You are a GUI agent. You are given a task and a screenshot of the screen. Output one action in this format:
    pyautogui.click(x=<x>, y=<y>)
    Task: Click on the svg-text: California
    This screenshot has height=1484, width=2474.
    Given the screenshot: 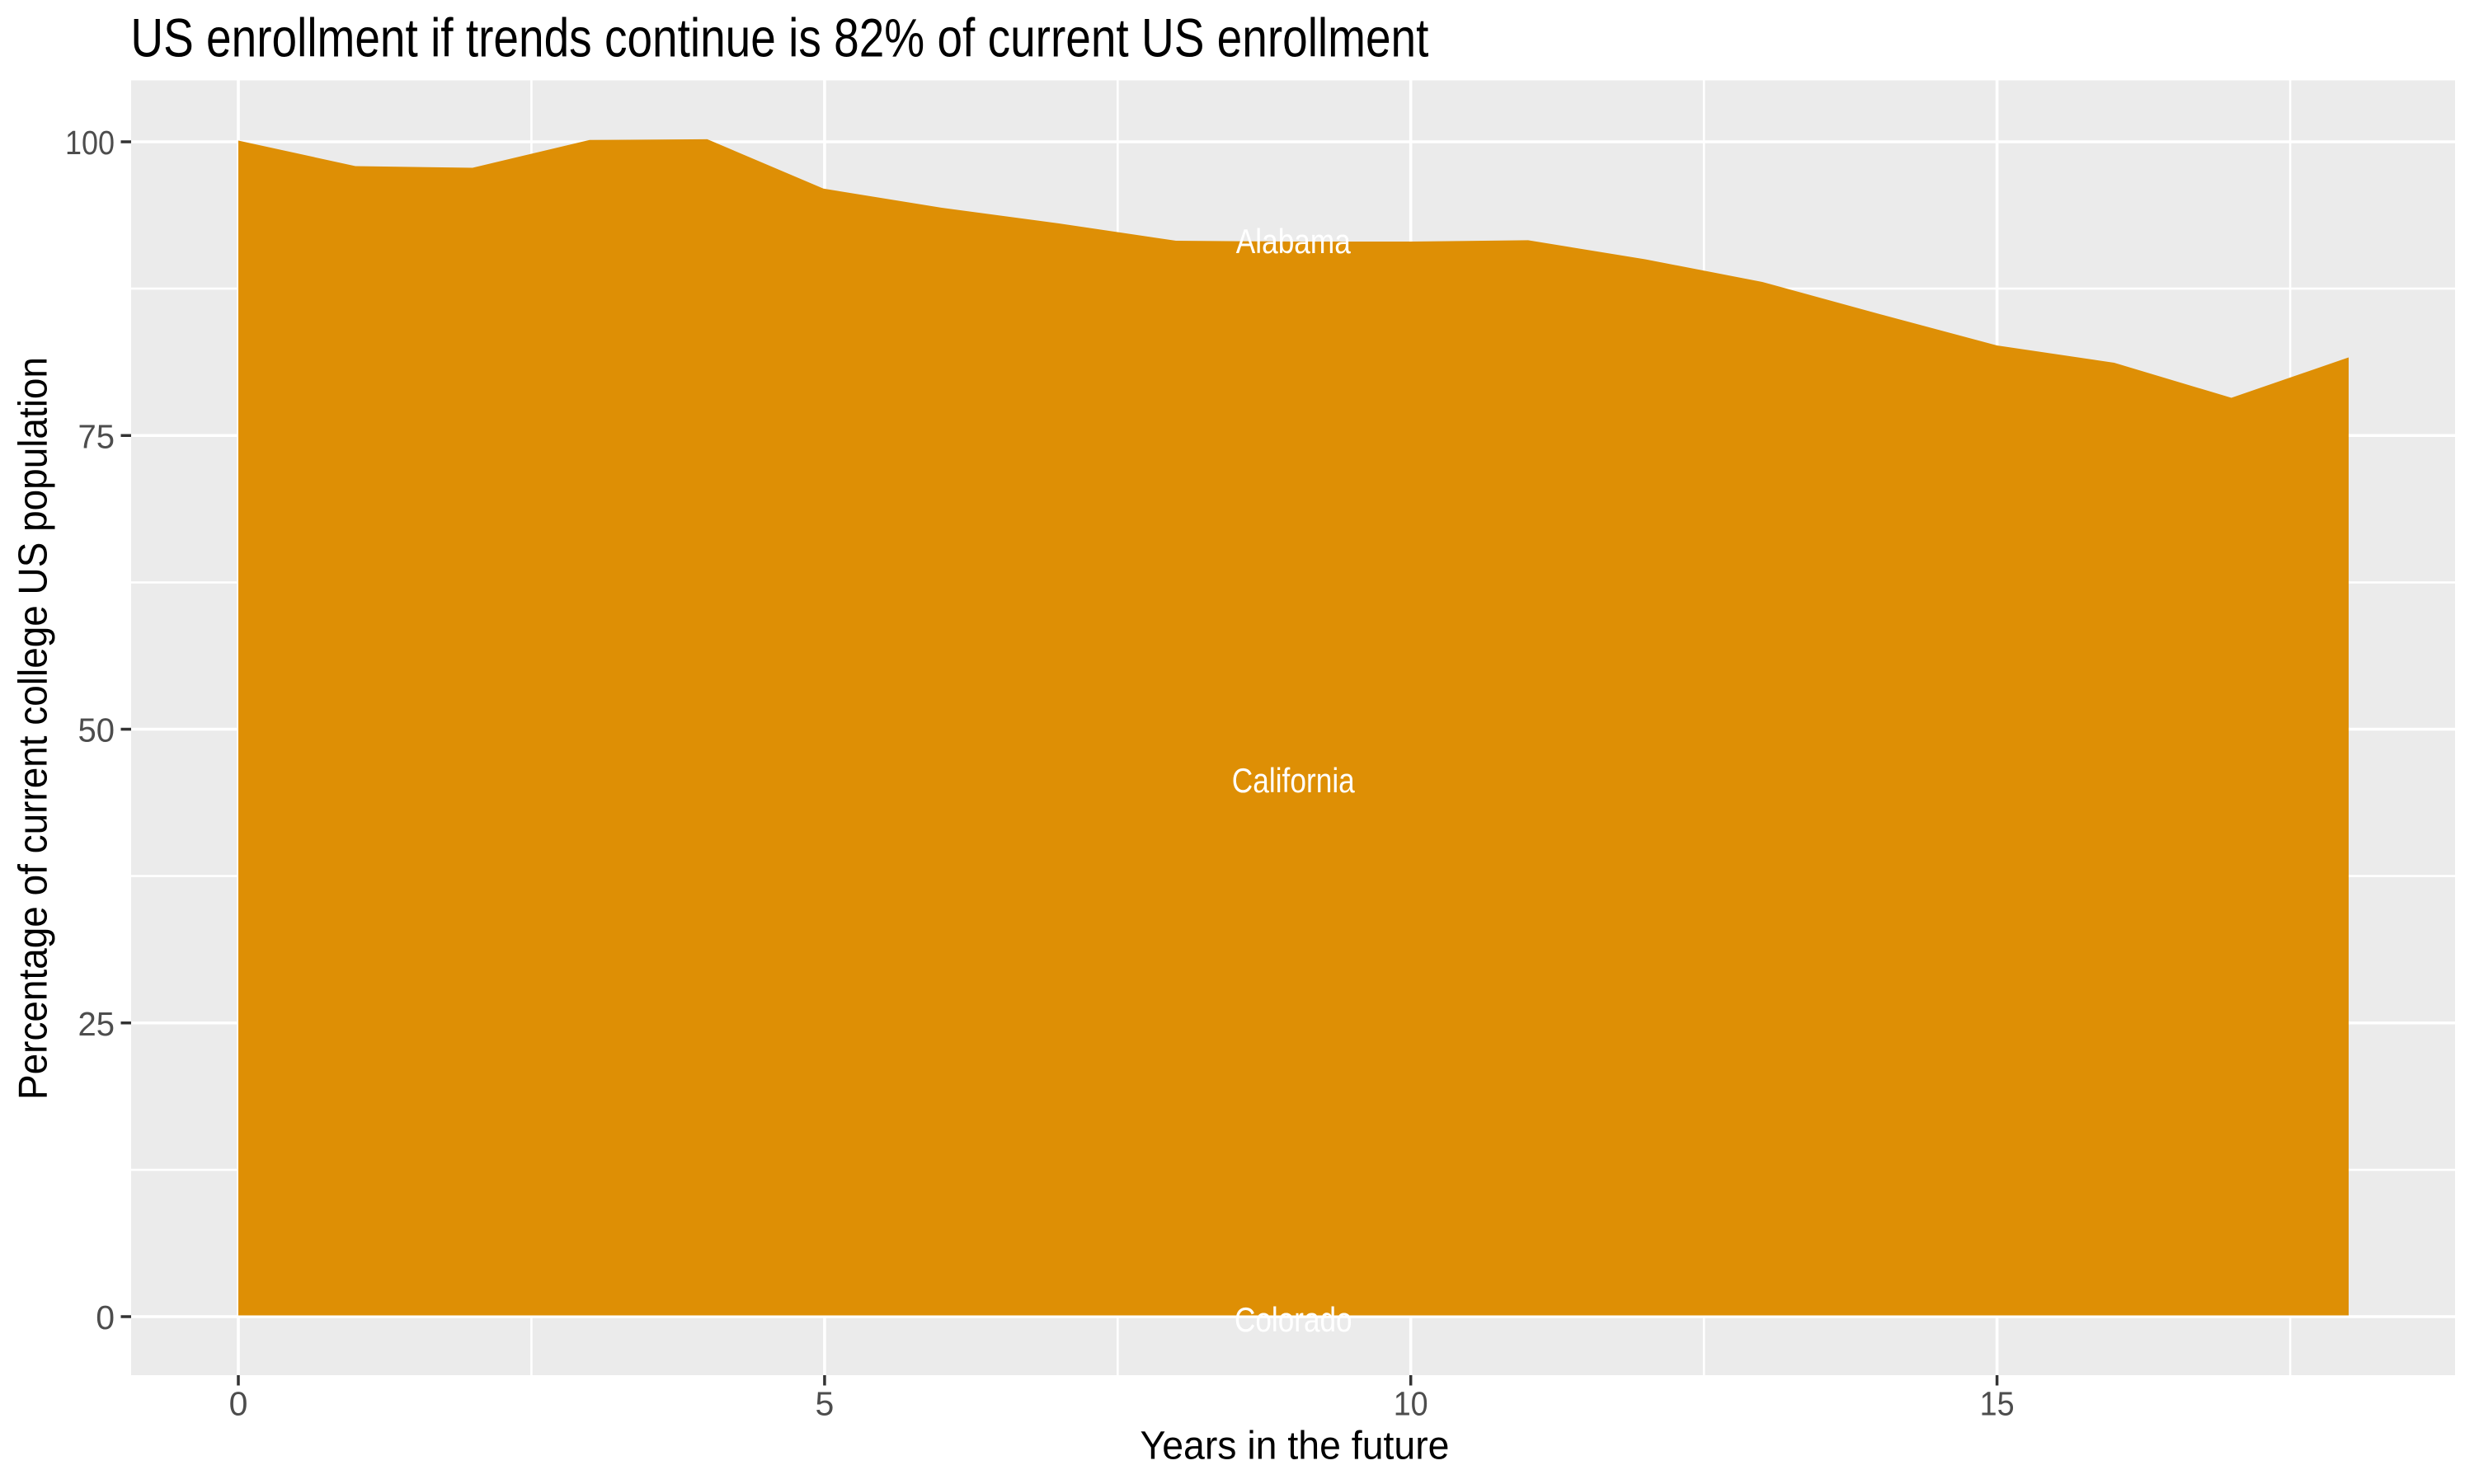 What is the action you would take?
    pyautogui.click(x=1294, y=780)
    